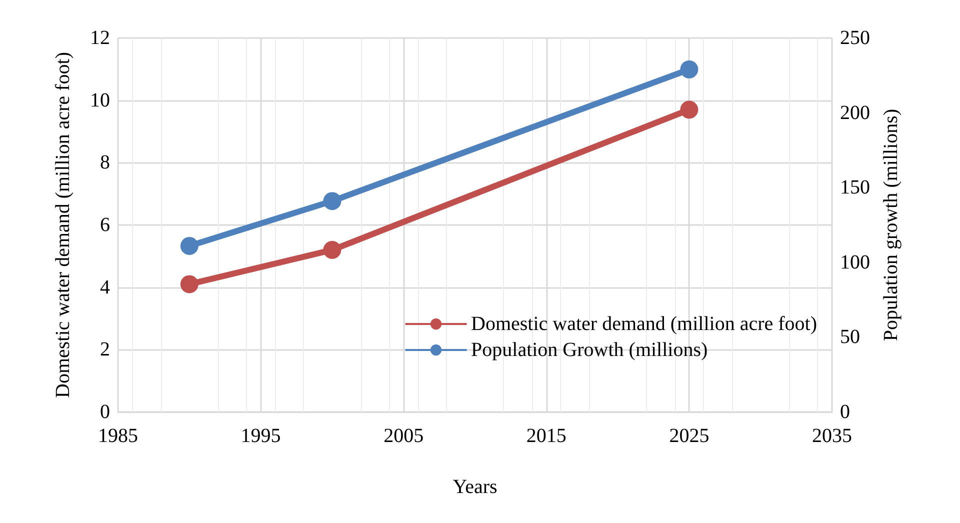 The height and width of the screenshot is (523, 960). Describe the element at coordinates (855, 113) in the screenshot. I see `y2-tick-label: 200` at that location.